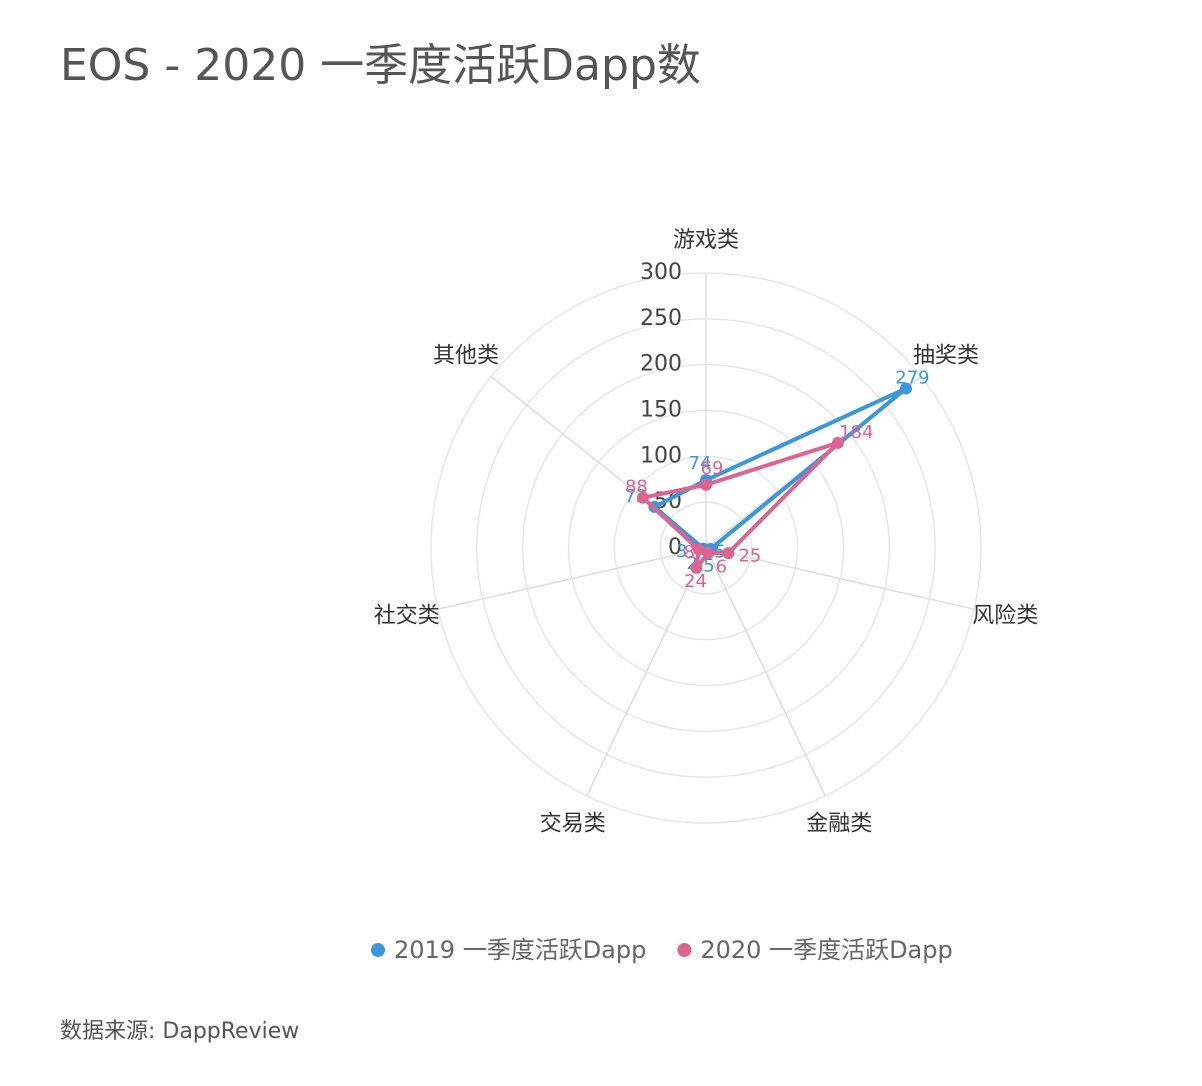  Describe the element at coordinates (573, 824) in the screenshot. I see `category-label: 交易类` at that location.